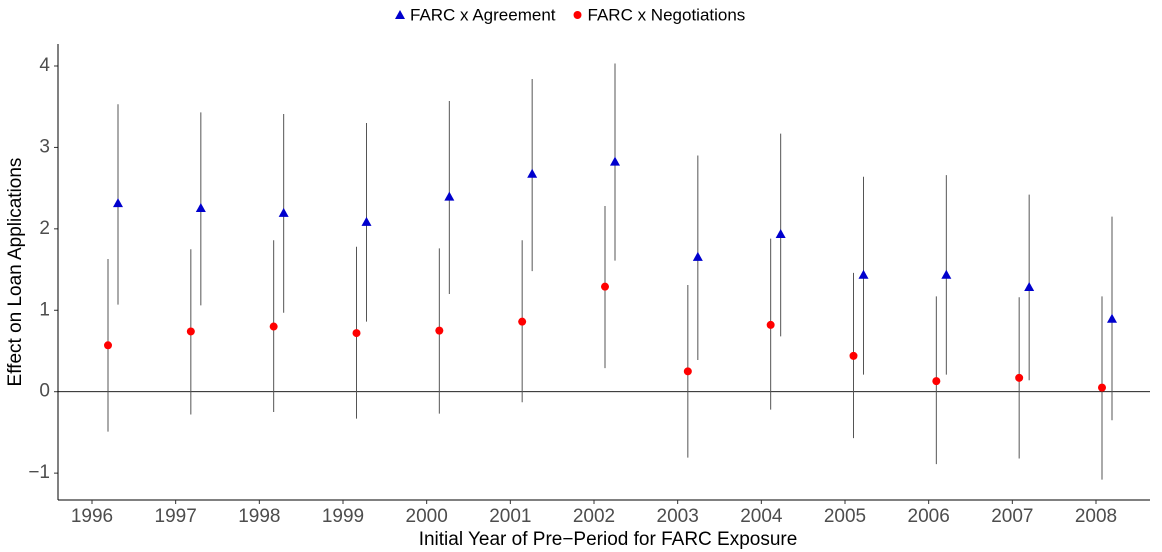  Describe the element at coordinates (15, 272) in the screenshot. I see `y-axis-title: Effect on Loan Applications` at that location.